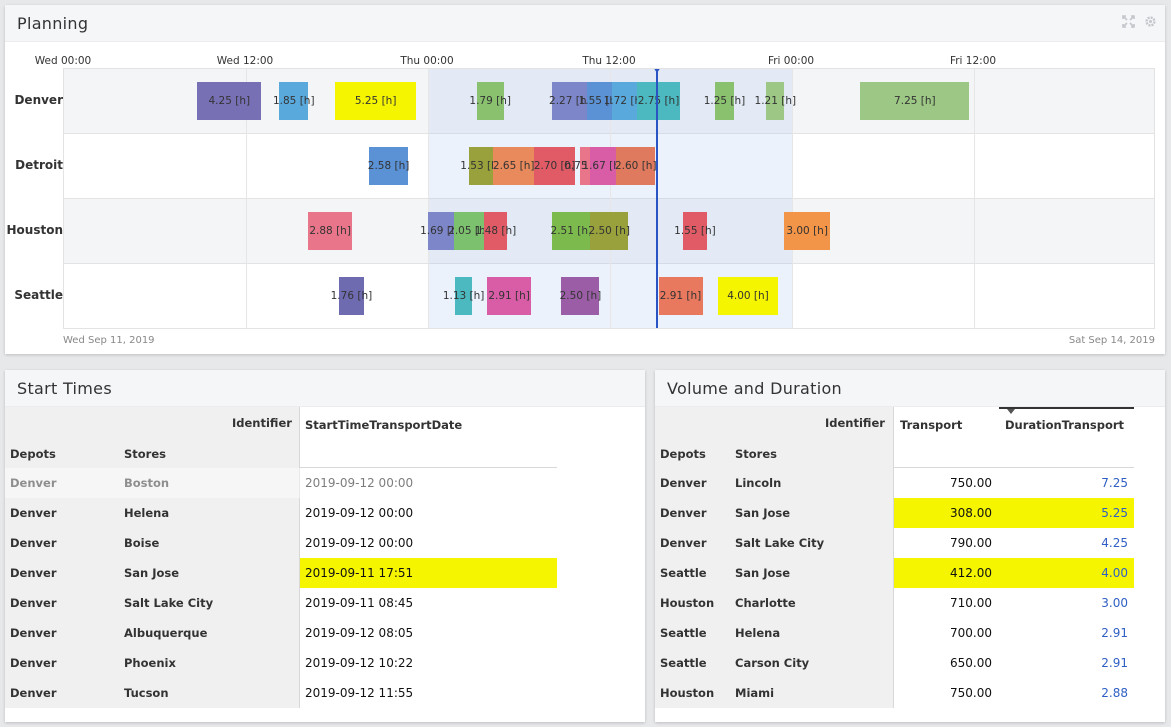 The image size is (1171, 727). What do you see at coordinates (428, 693) in the screenshot?
I see `start-time-cell: 2019-09-12 11:55` at bounding box center [428, 693].